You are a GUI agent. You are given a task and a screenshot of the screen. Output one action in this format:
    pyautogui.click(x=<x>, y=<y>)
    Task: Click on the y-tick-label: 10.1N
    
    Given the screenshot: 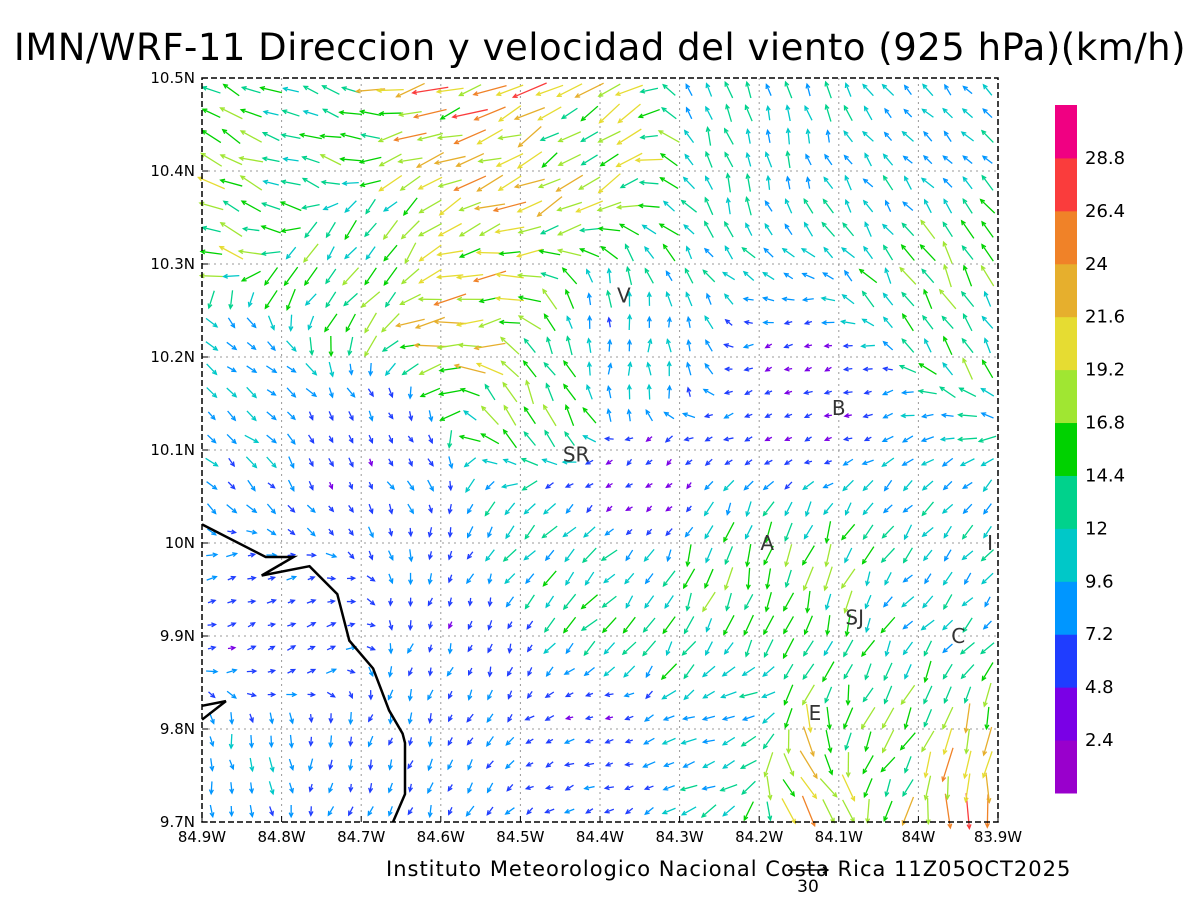 What is the action you would take?
    pyautogui.click(x=172, y=450)
    